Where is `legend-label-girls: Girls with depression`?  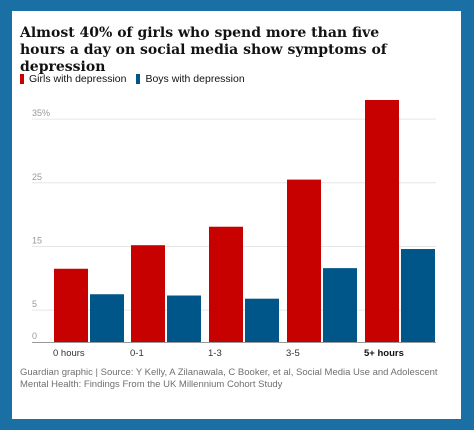 legend-label-girls: Girls with depression is located at coordinates (78, 79).